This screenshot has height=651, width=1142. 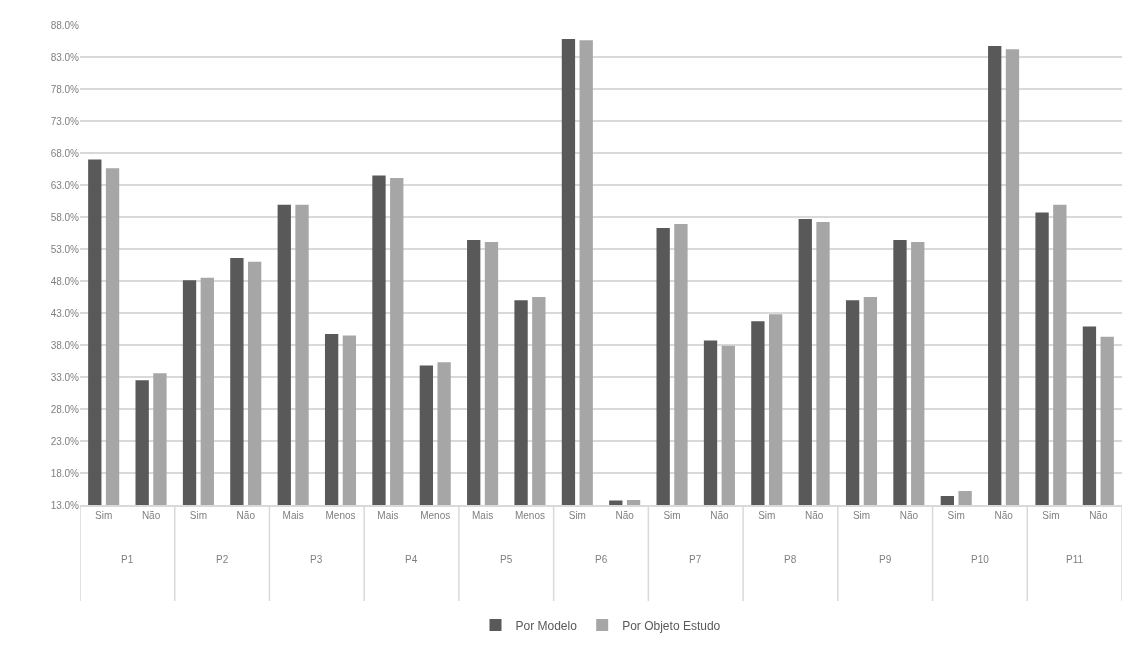 What do you see at coordinates (671, 625) in the screenshot?
I see `legend-label: Por Objeto Estudo` at bounding box center [671, 625].